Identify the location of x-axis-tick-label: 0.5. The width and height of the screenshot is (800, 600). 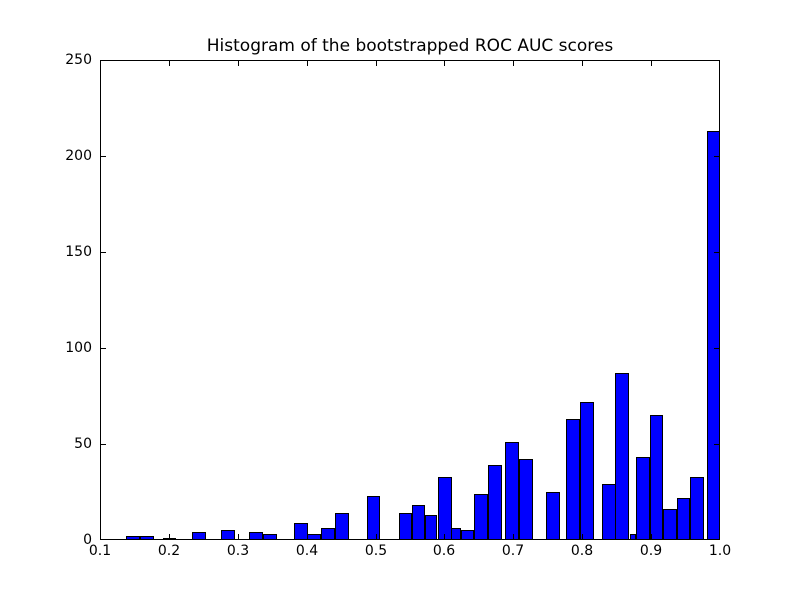
(376, 551).